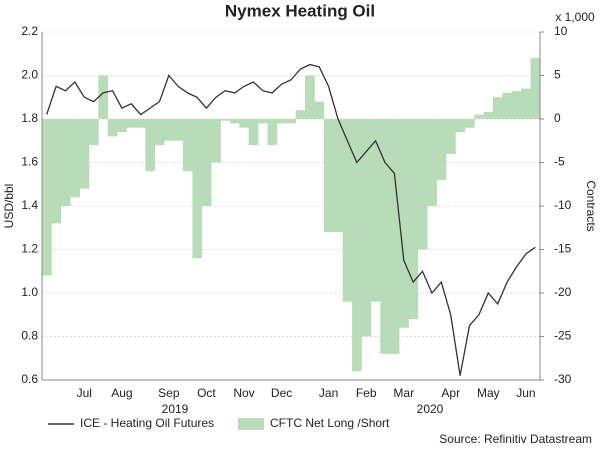 The height and width of the screenshot is (450, 600). What do you see at coordinates (525, 393) in the screenshot?
I see `x-tick-label: Jun` at bounding box center [525, 393].